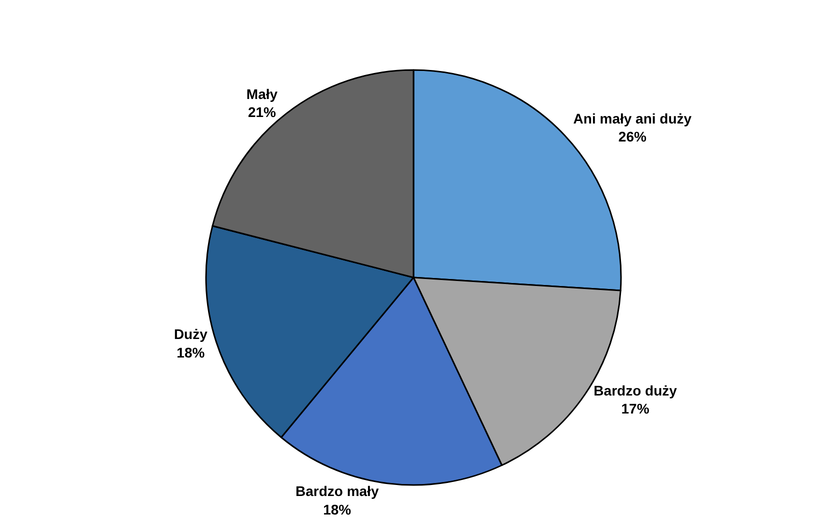  I want to click on slice-label: Duży, so click(191, 334).